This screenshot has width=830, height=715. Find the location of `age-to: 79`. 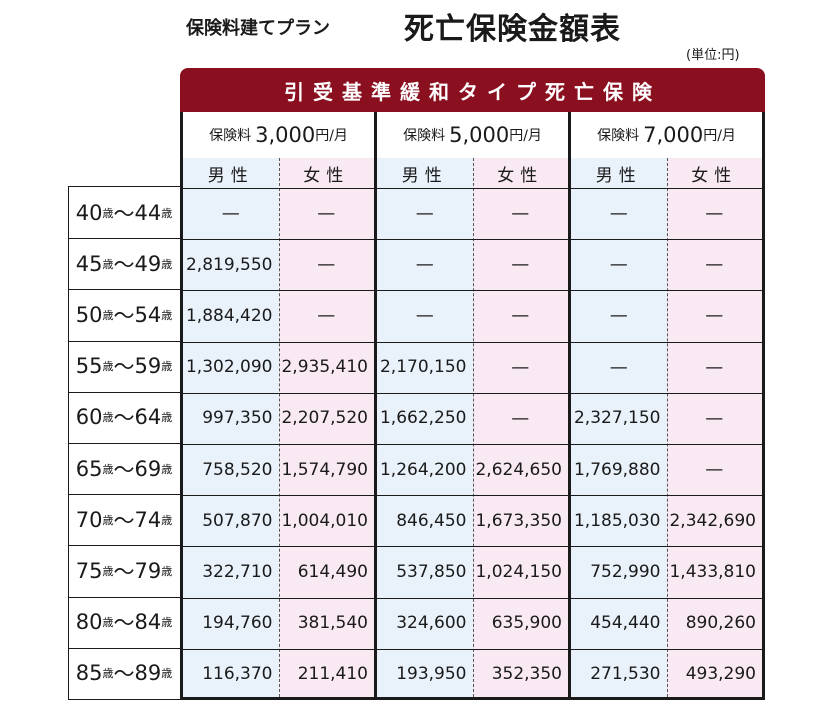

age-to: 79 is located at coordinates (148, 570).